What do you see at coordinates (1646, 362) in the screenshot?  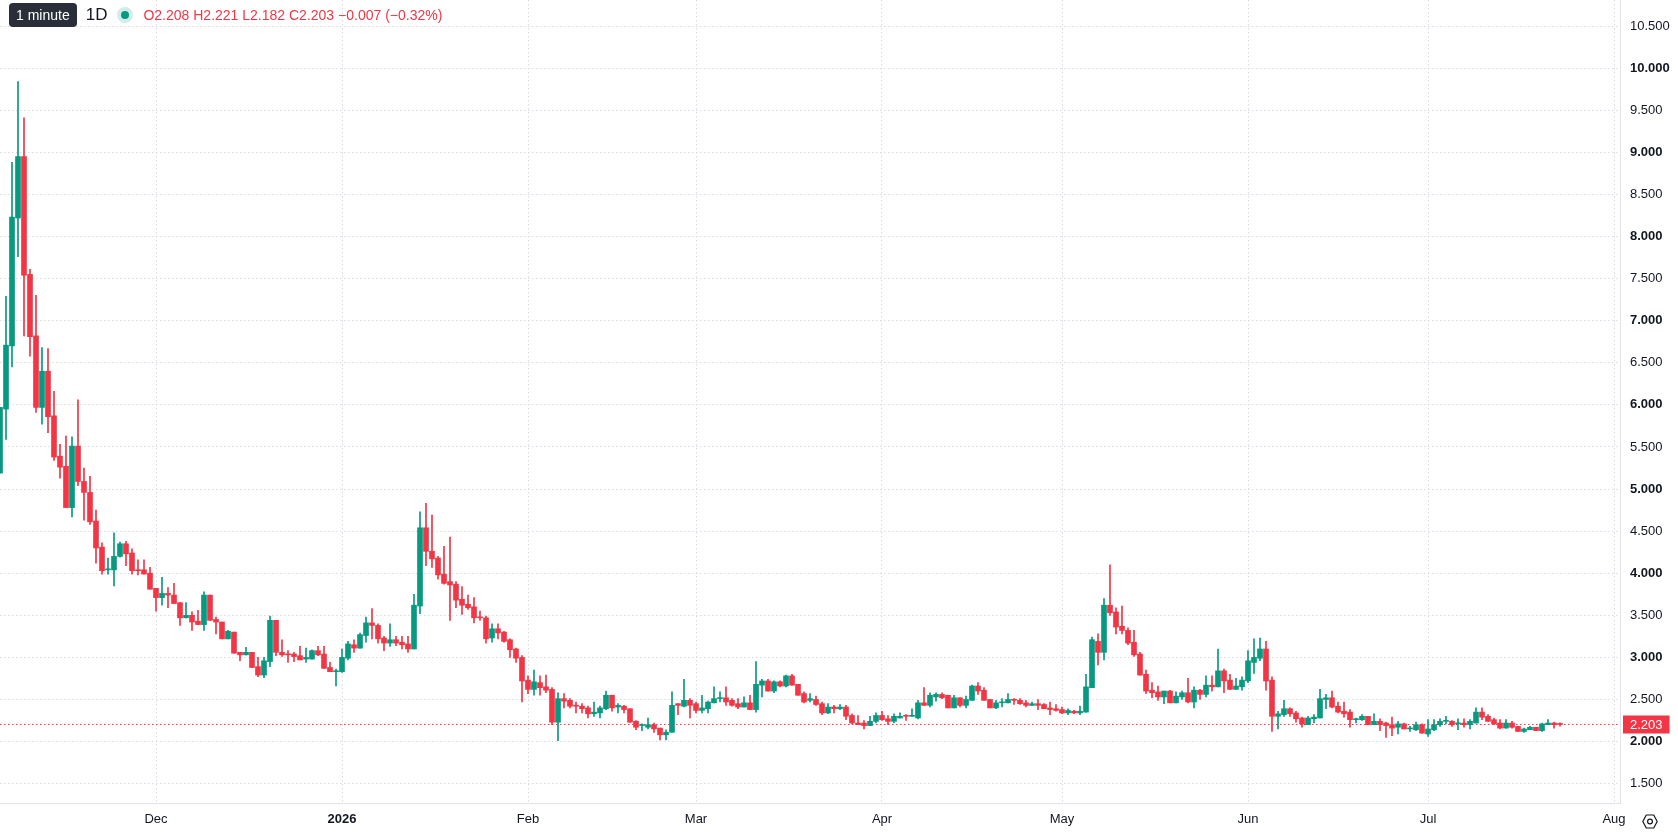 I see `y-tick-label: 6.500` at bounding box center [1646, 362].